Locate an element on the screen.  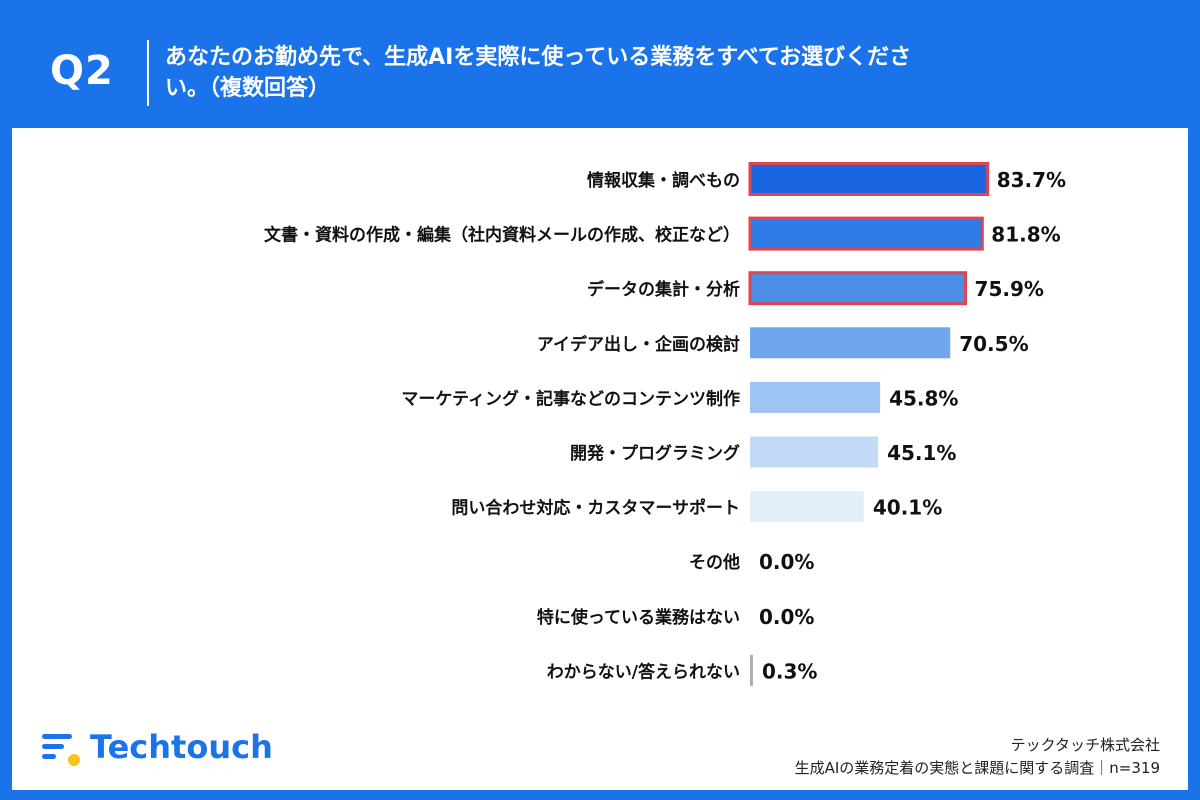
value-label: 75.9% is located at coordinates (1009, 289).